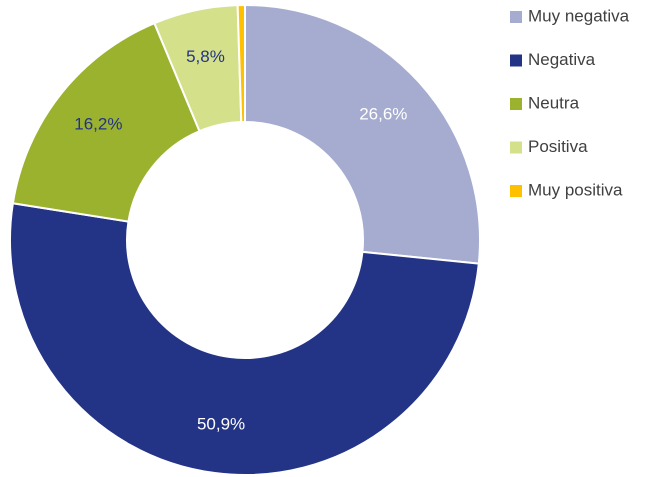  What do you see at coordinates (558, 146) in the screenshot?
I see `legend-label: Positiva` at bounding box center [558, 146].